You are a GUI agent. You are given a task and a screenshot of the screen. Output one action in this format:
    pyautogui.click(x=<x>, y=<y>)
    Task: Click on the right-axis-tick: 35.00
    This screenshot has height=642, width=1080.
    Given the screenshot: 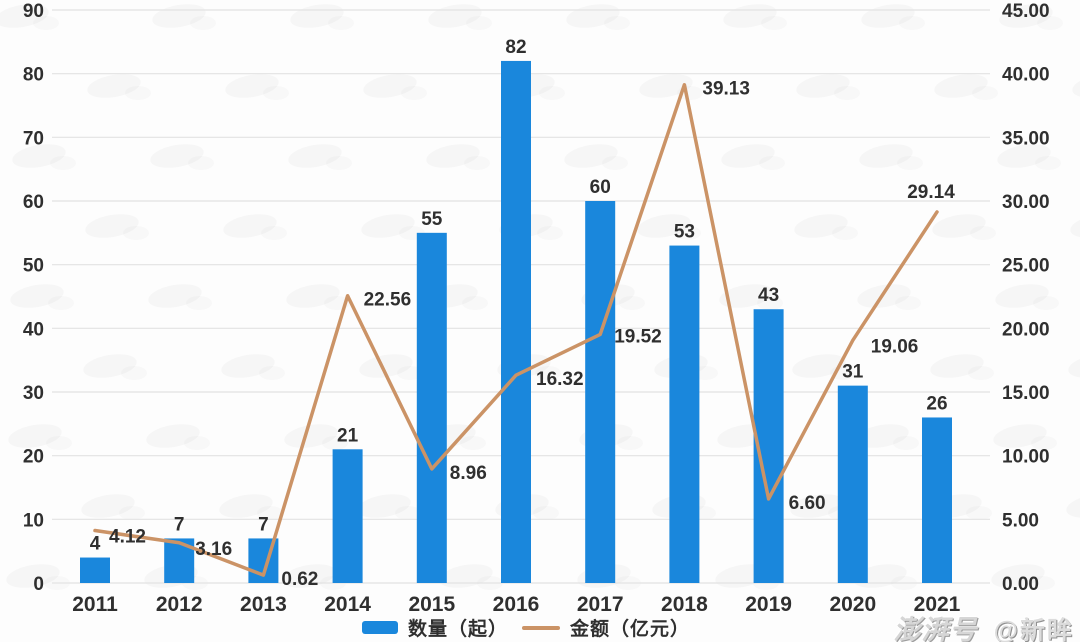 What is the action you would take?
    pyautogui.click(x=1026, y=138)
    